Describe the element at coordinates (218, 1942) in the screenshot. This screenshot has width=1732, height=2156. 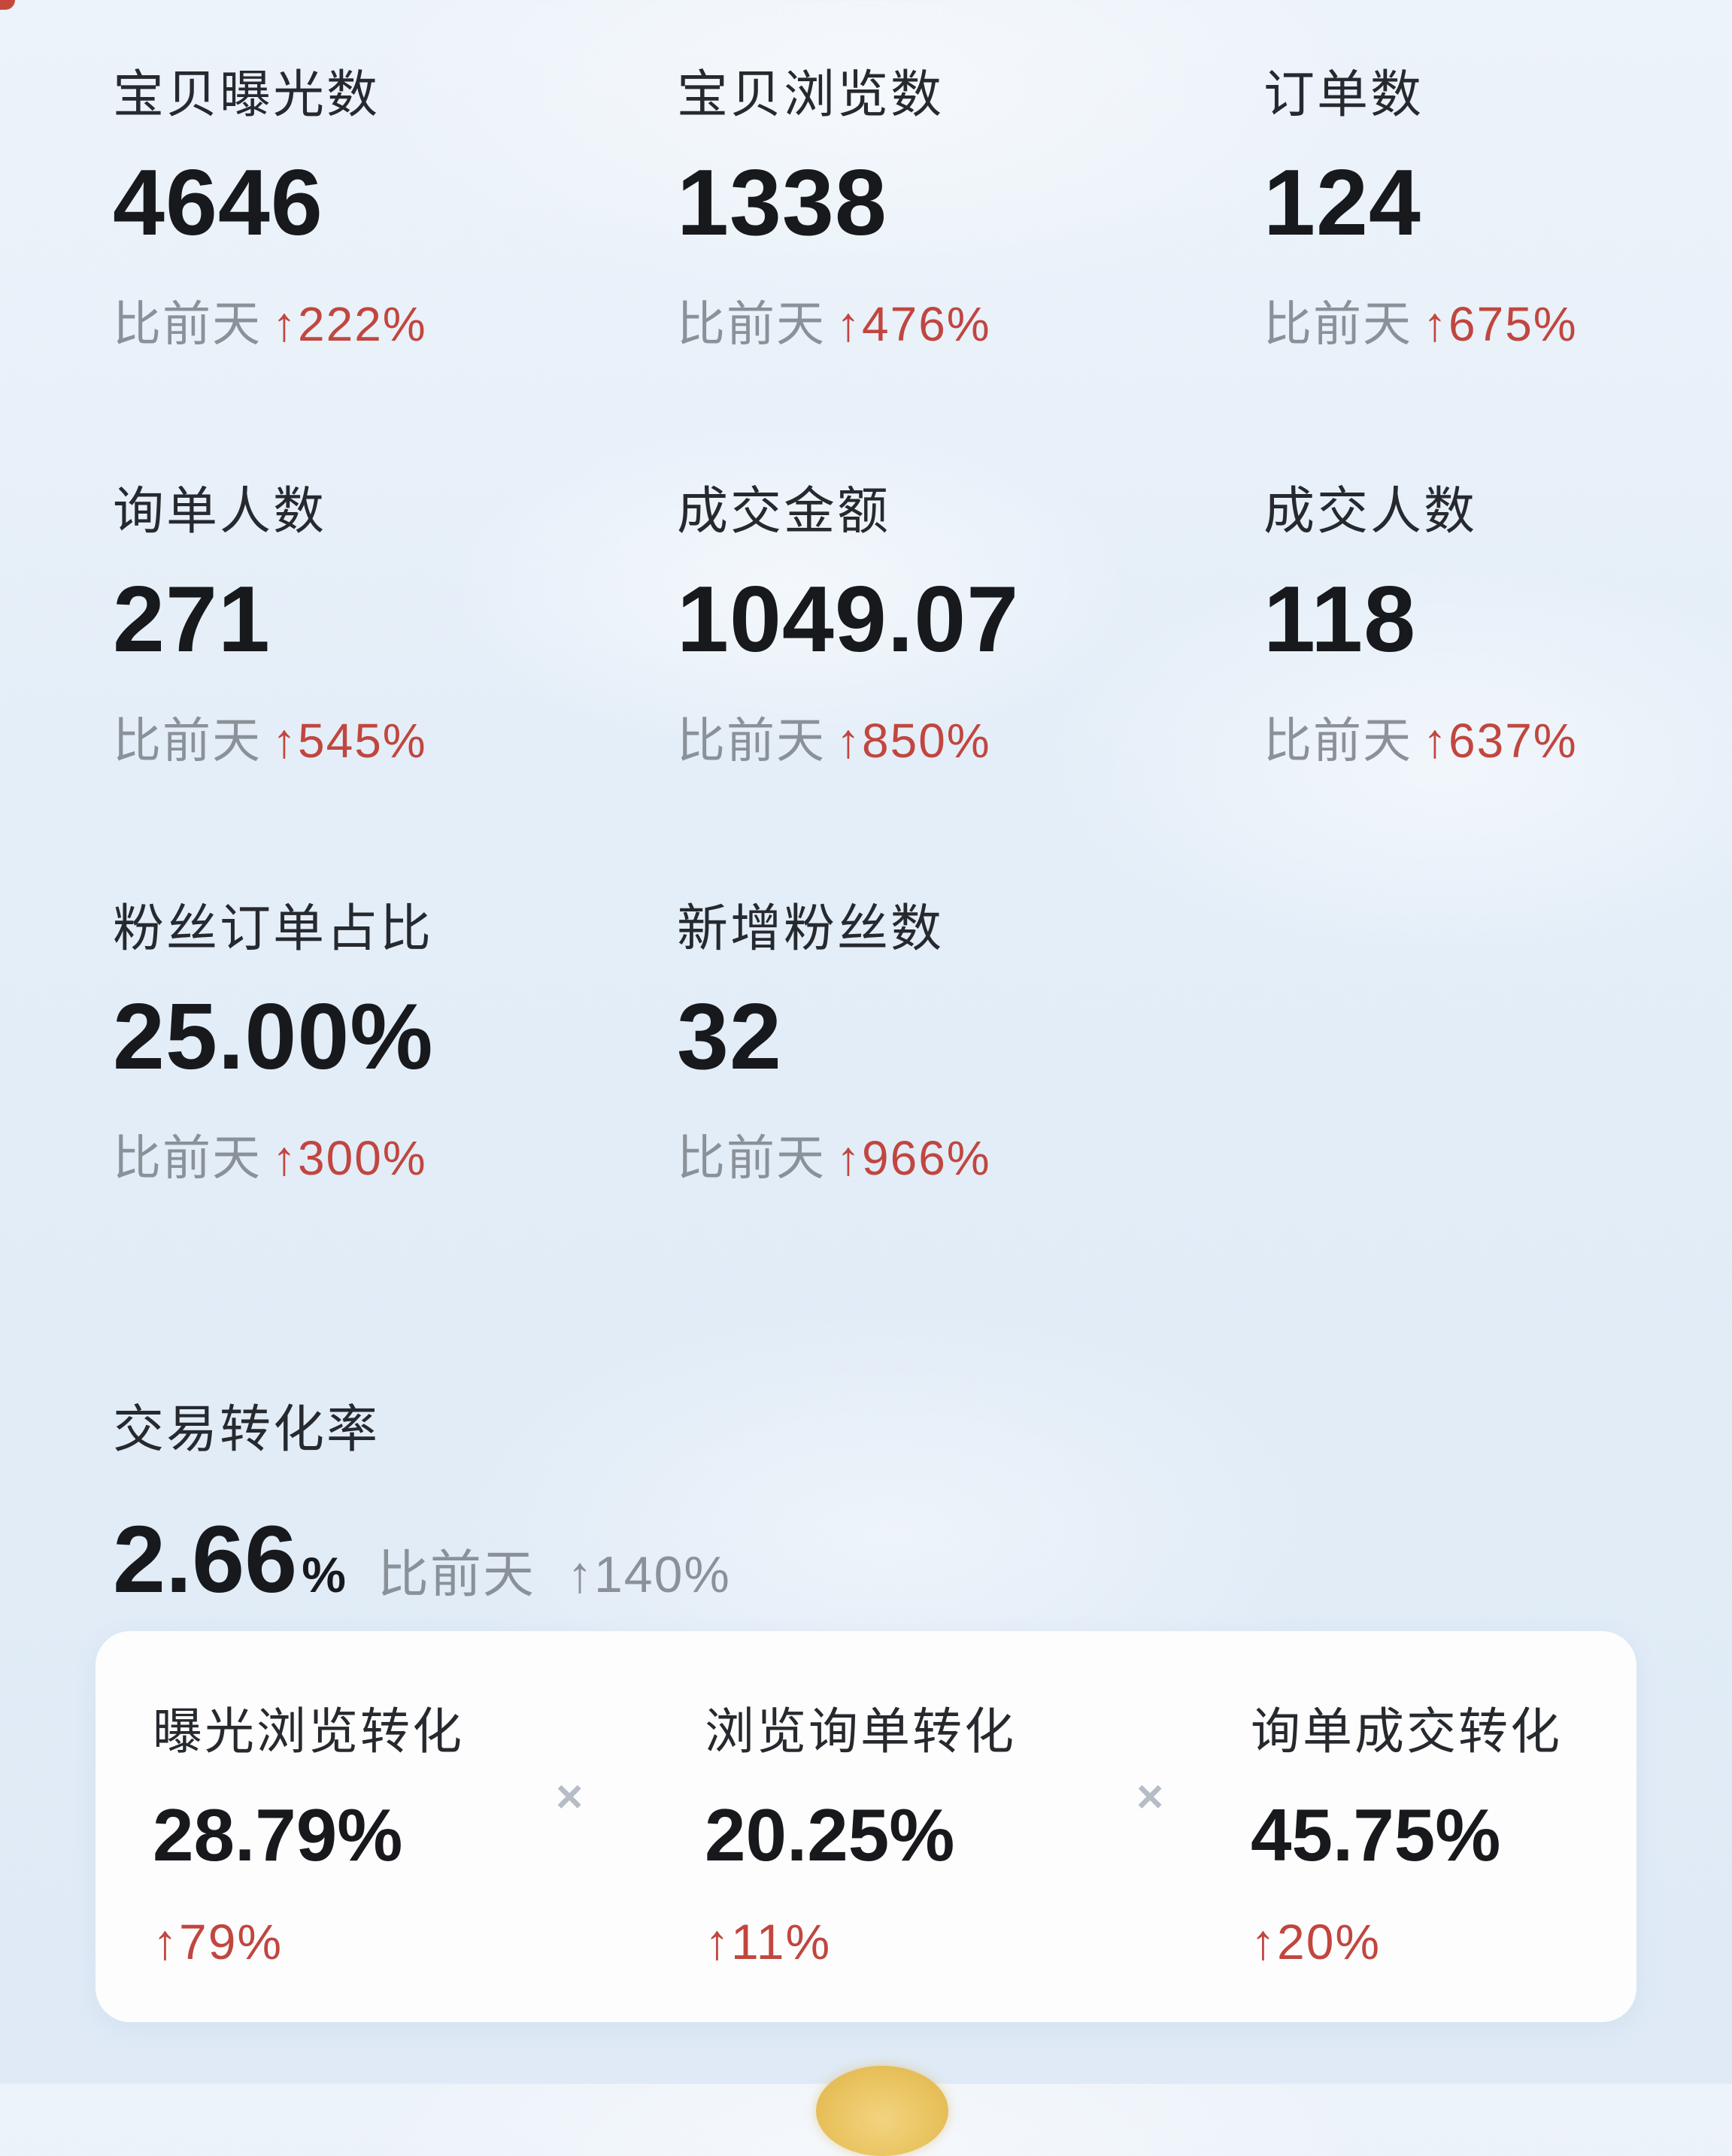
I see `change-up-value: ↑79%` at that location.